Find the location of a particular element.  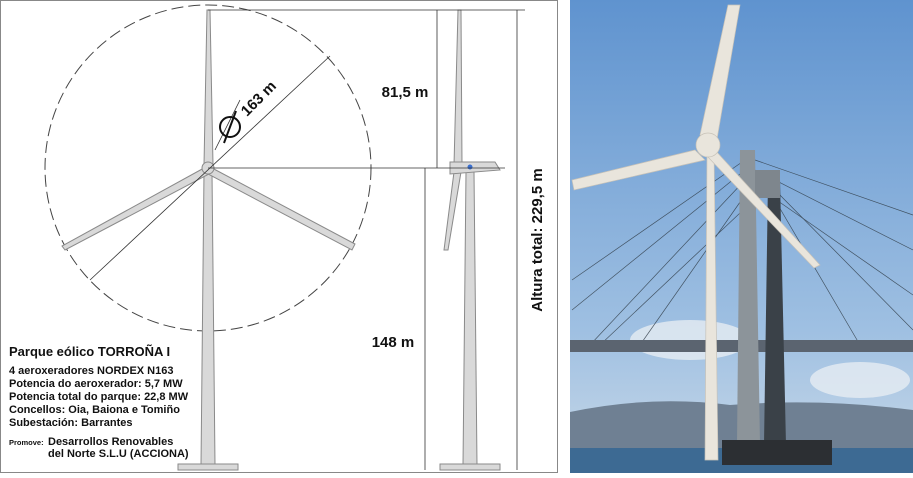

diameter-symbol is located at coordinates (230, 127).